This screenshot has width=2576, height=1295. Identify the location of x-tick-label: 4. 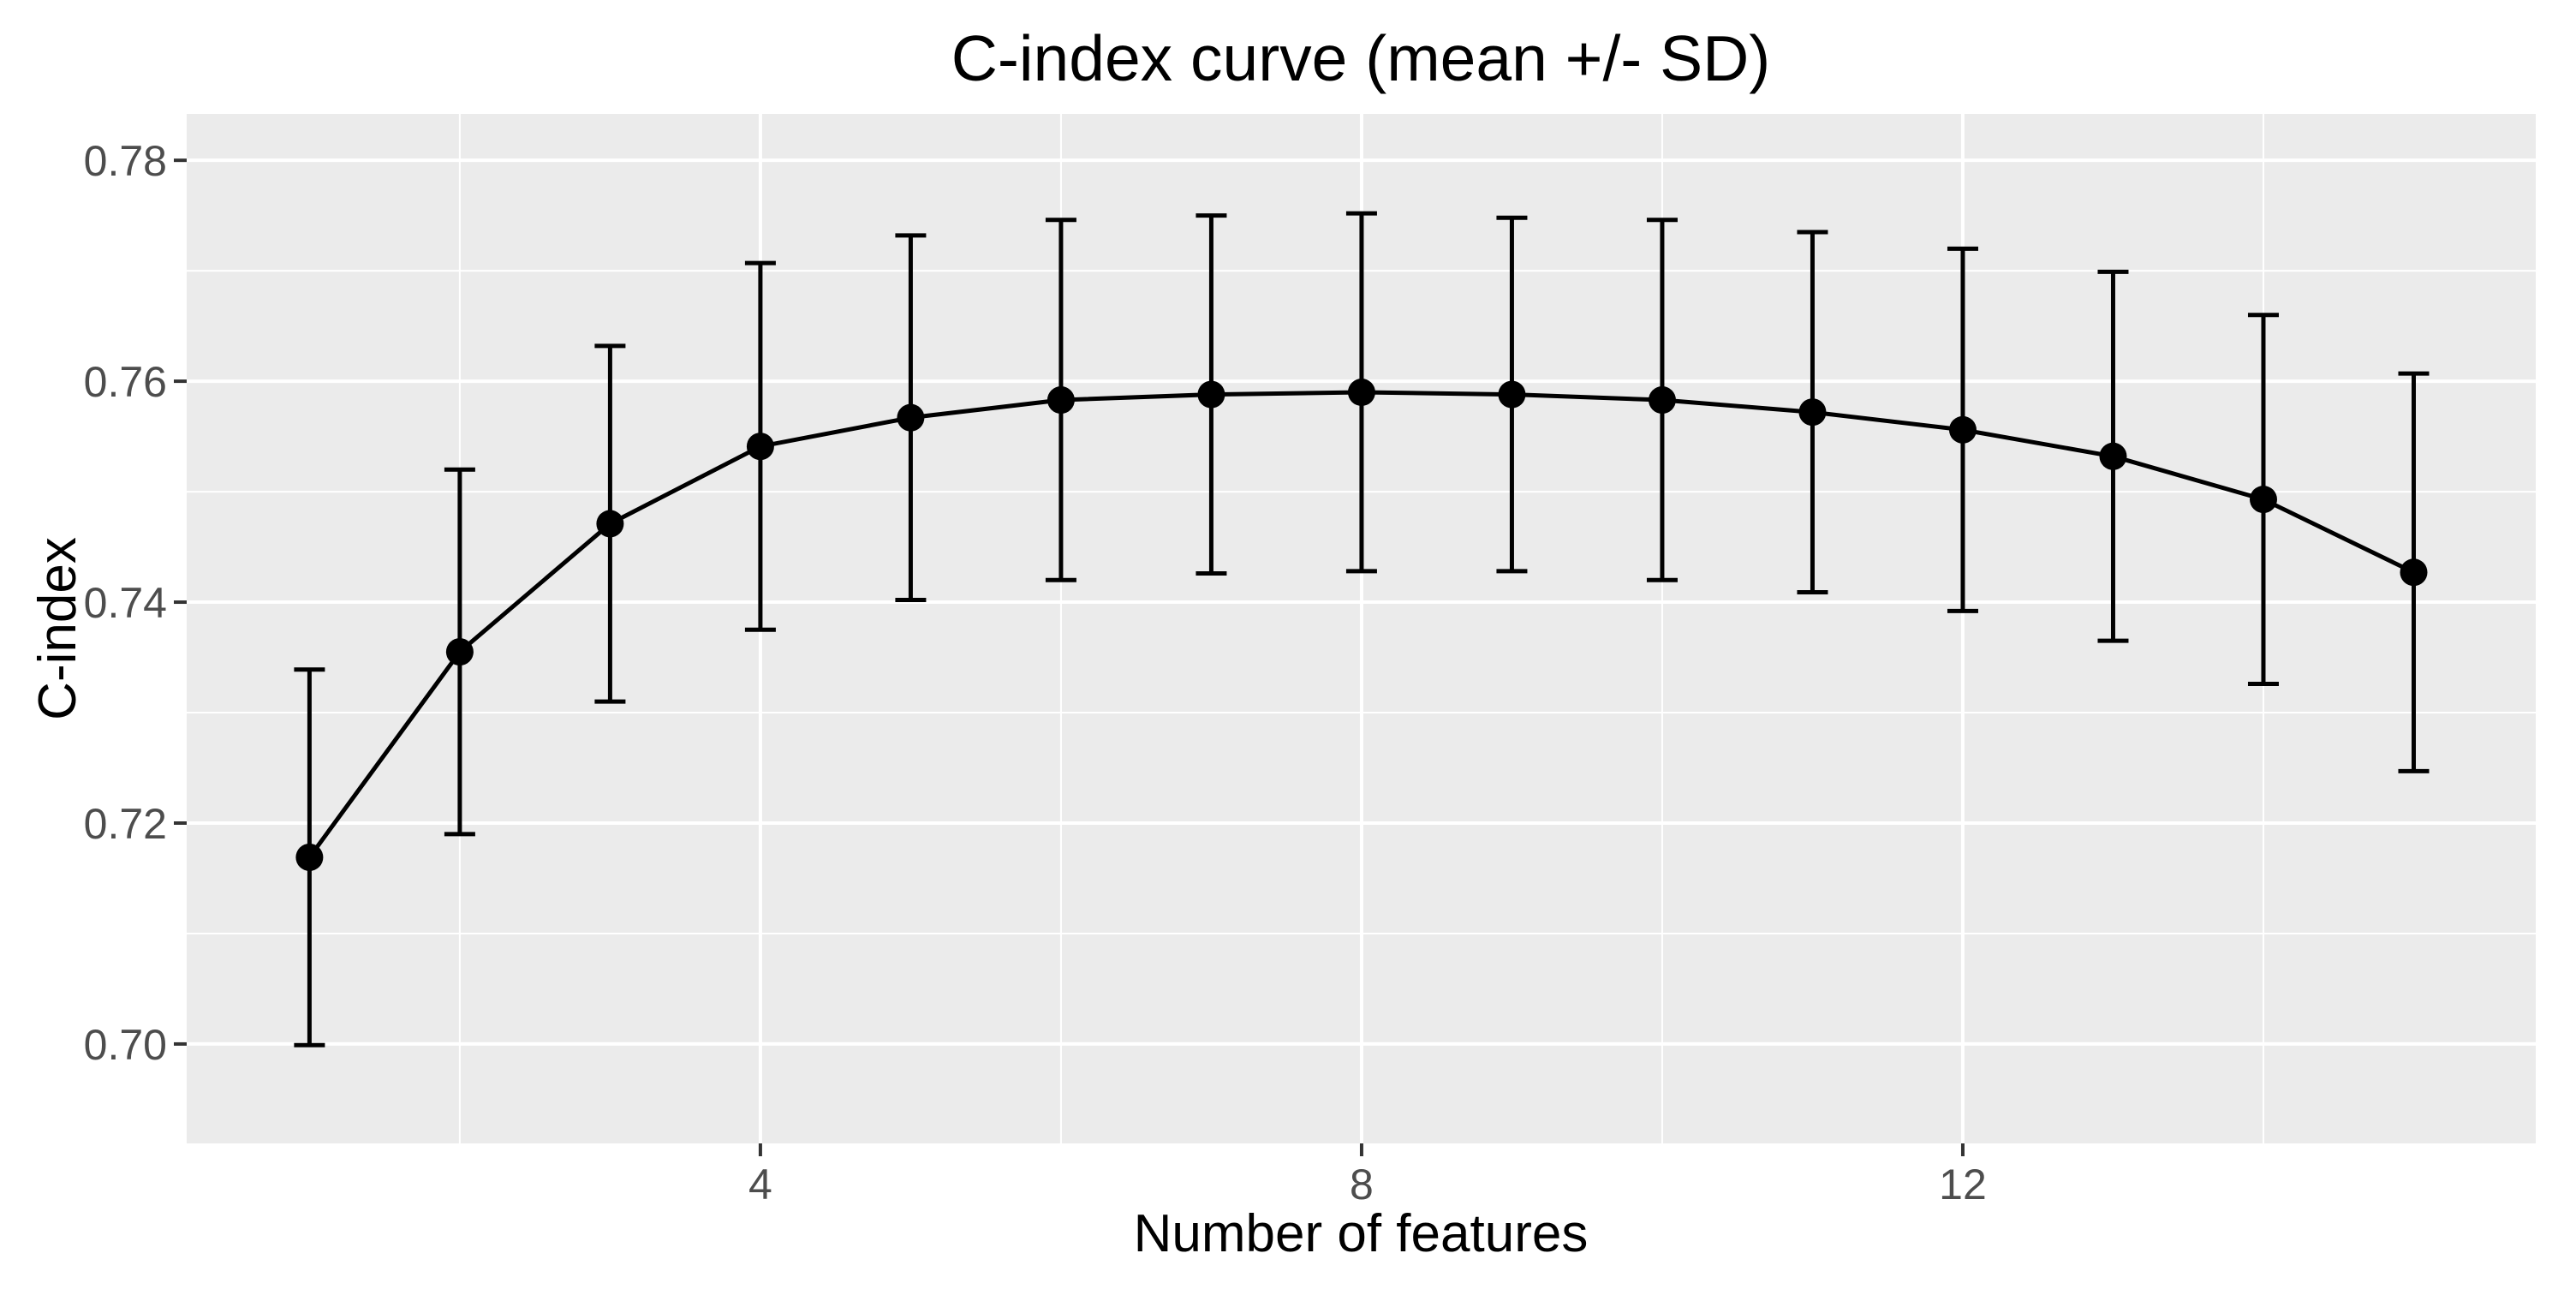
(760, 1184).